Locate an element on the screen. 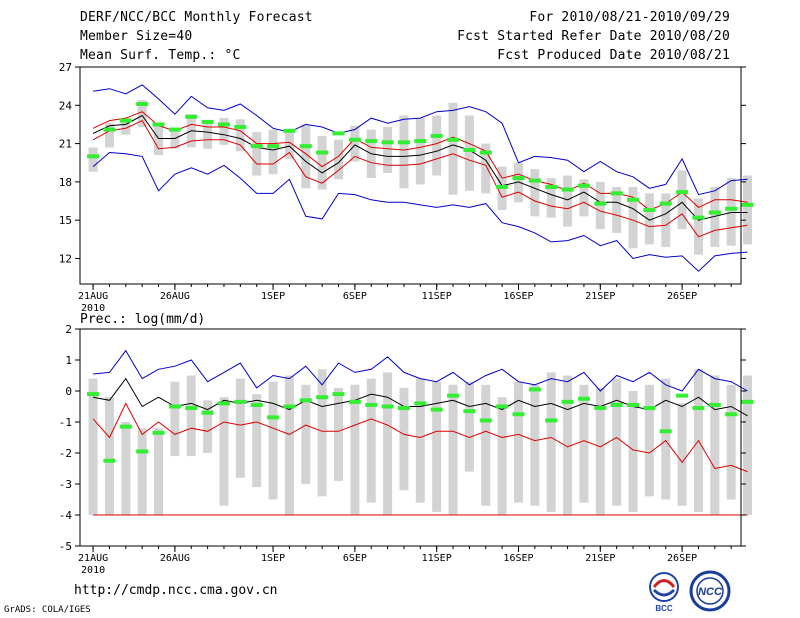  x-tick-label: 26SEP is located at coordinates (682, 558).